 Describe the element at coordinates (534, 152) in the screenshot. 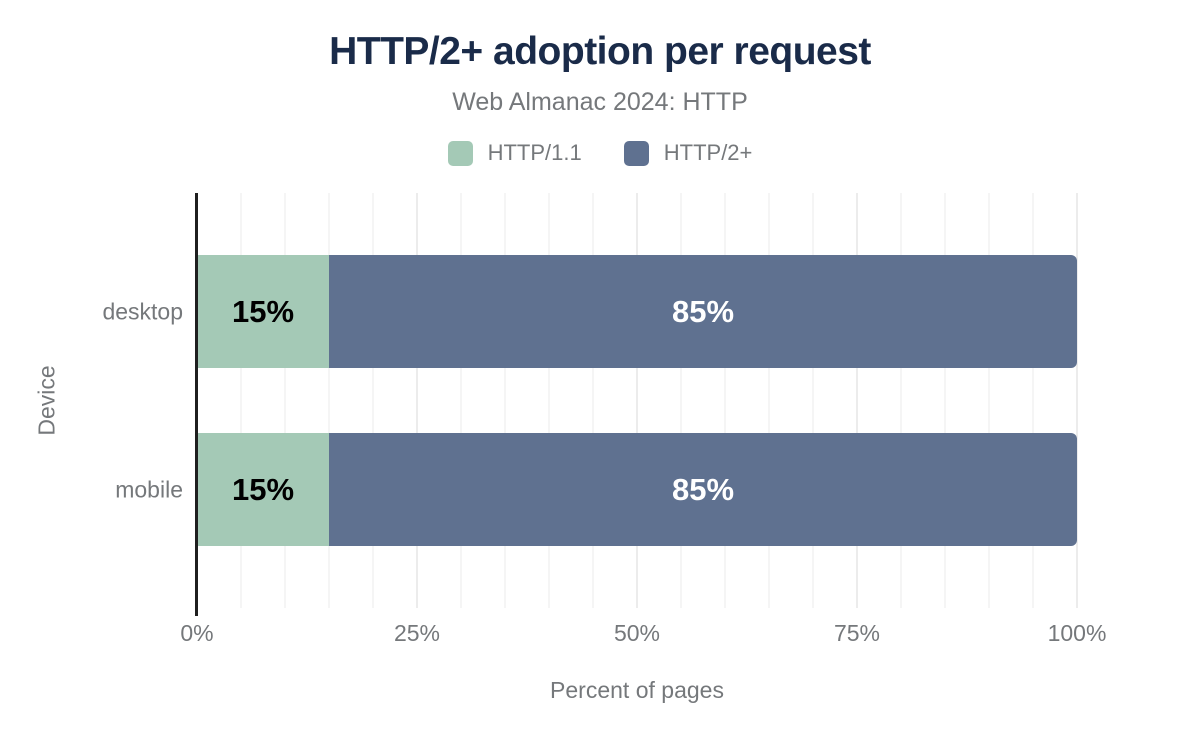

I see `legend-label: HTTP/1.1` at that location.